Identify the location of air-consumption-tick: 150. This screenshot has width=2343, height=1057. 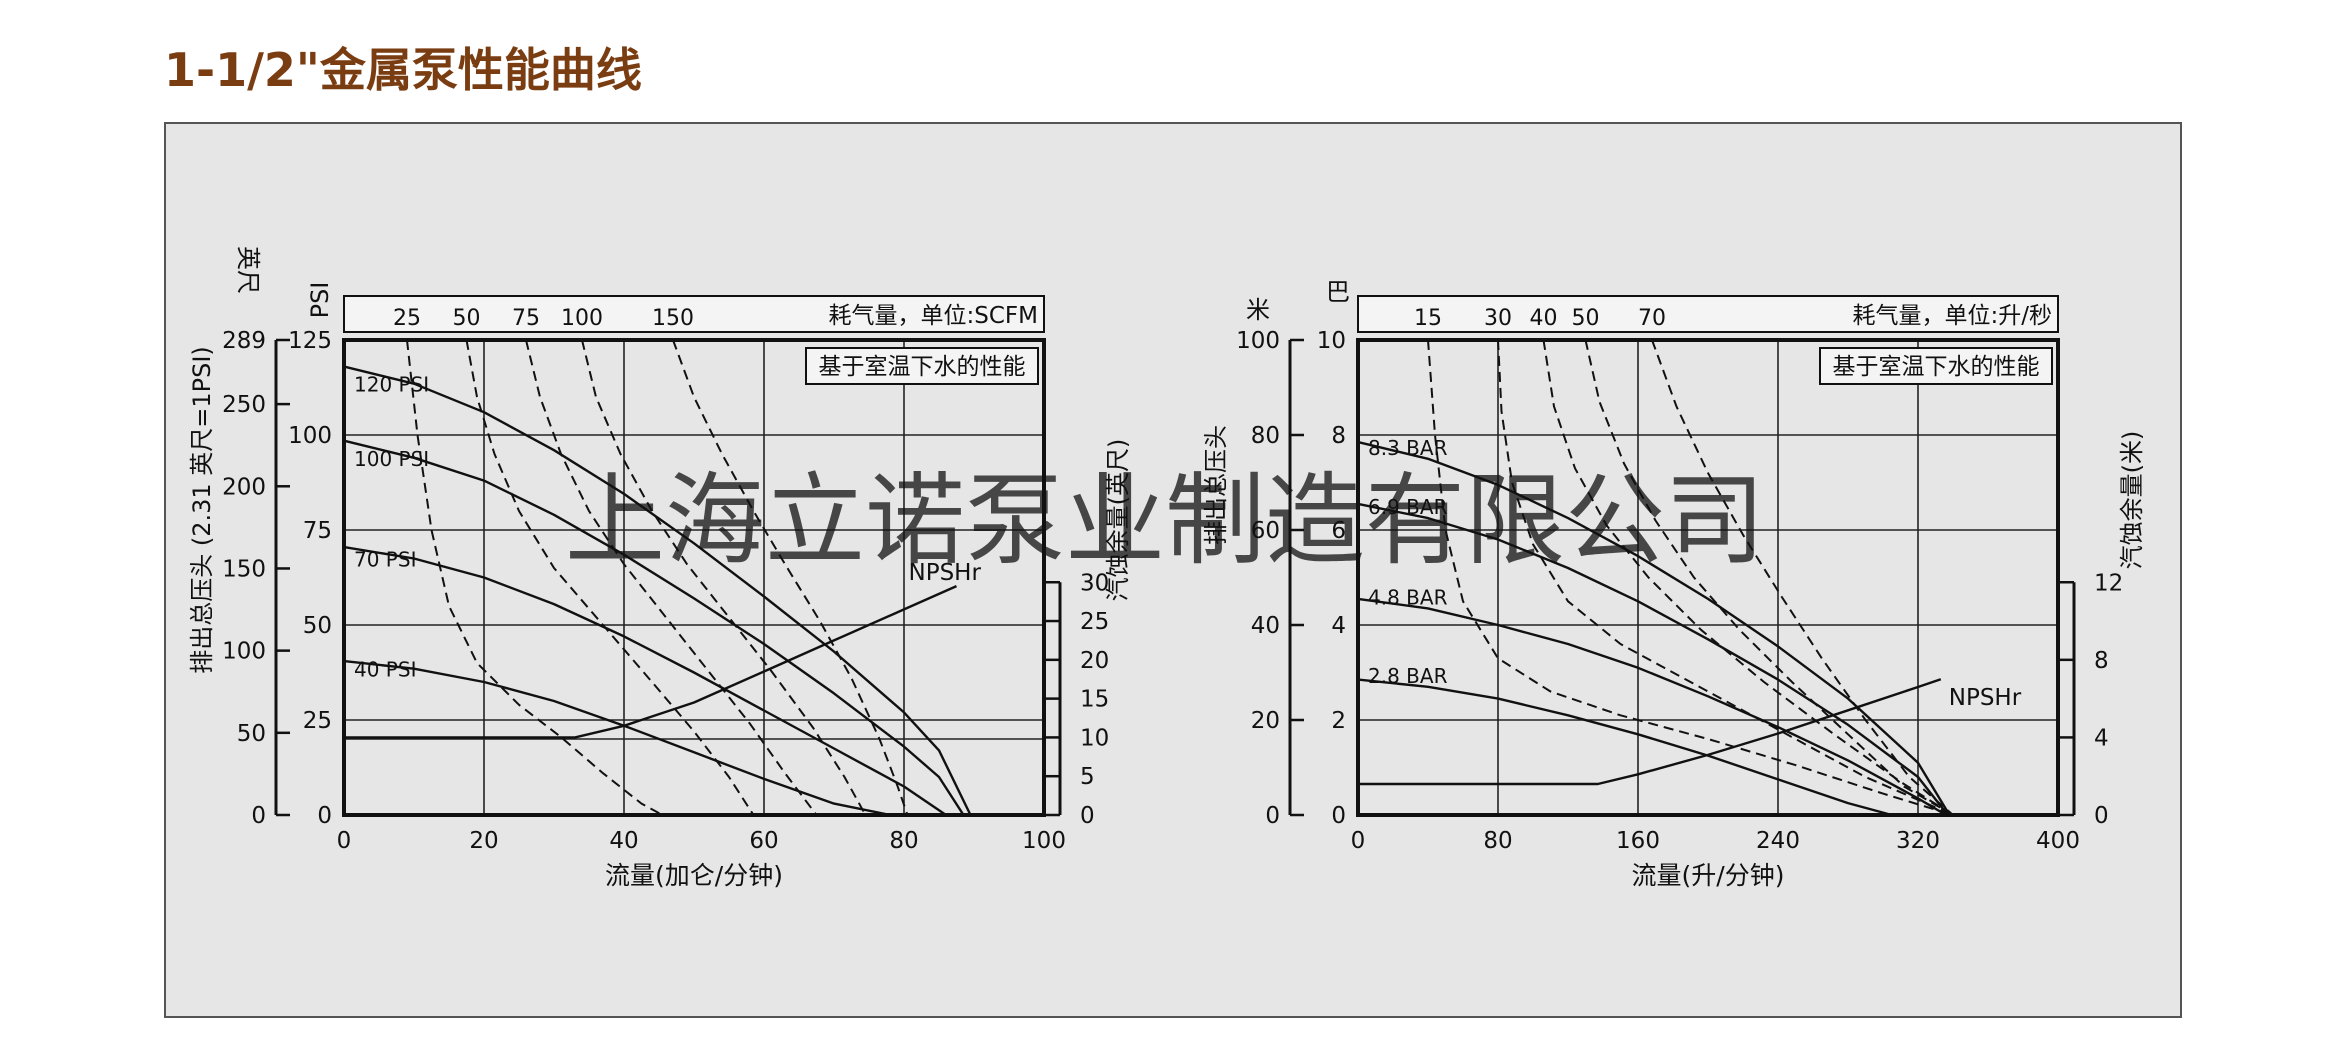
(673, 318).